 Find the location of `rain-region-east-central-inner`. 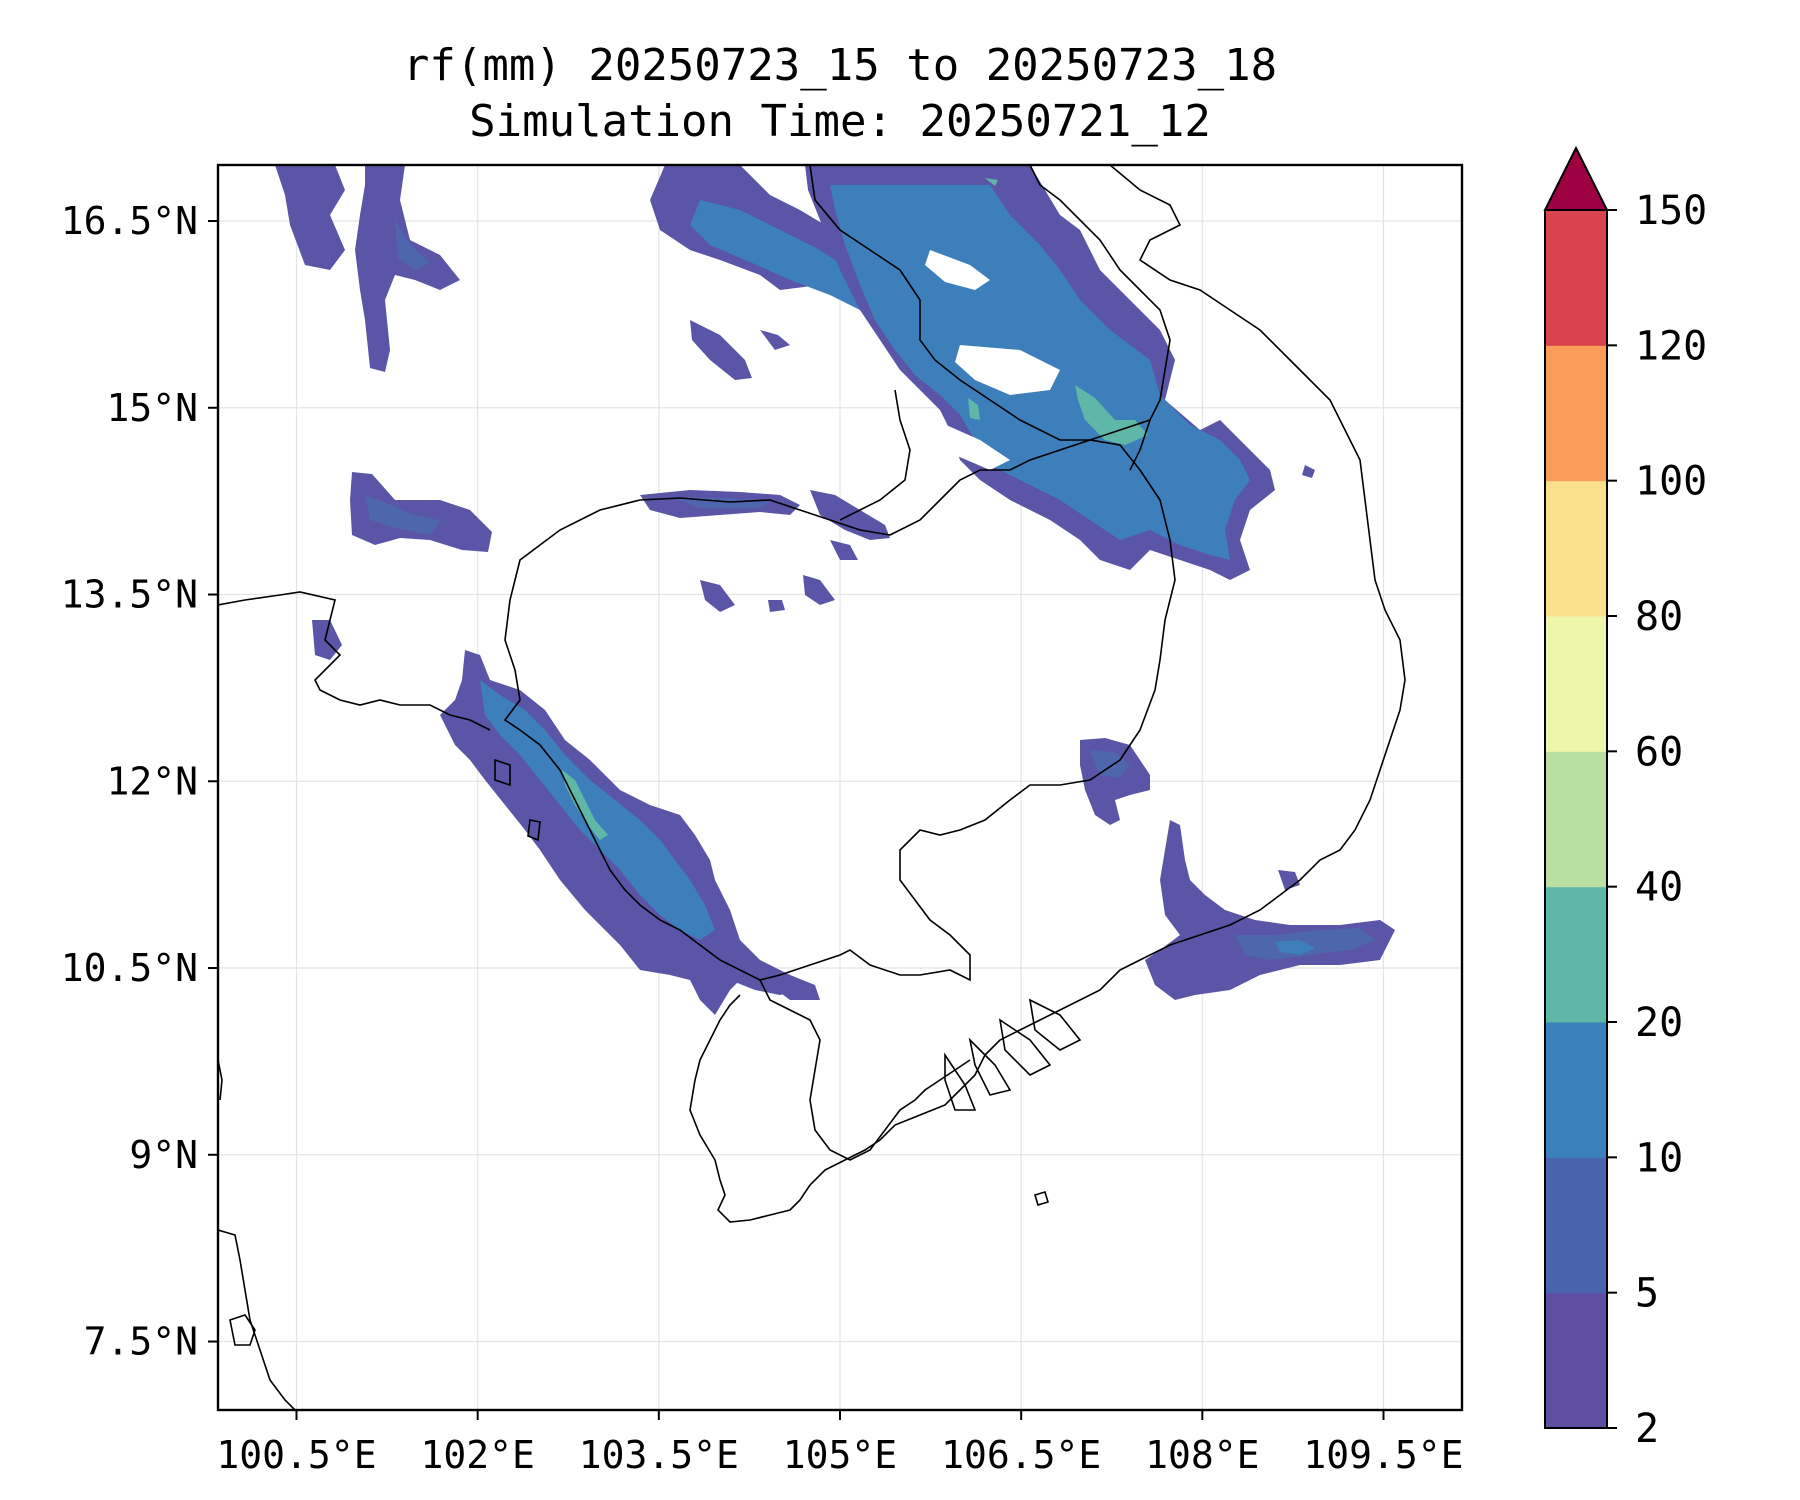

rain-region-east-central-inner is located at coordinates (1110, 764).